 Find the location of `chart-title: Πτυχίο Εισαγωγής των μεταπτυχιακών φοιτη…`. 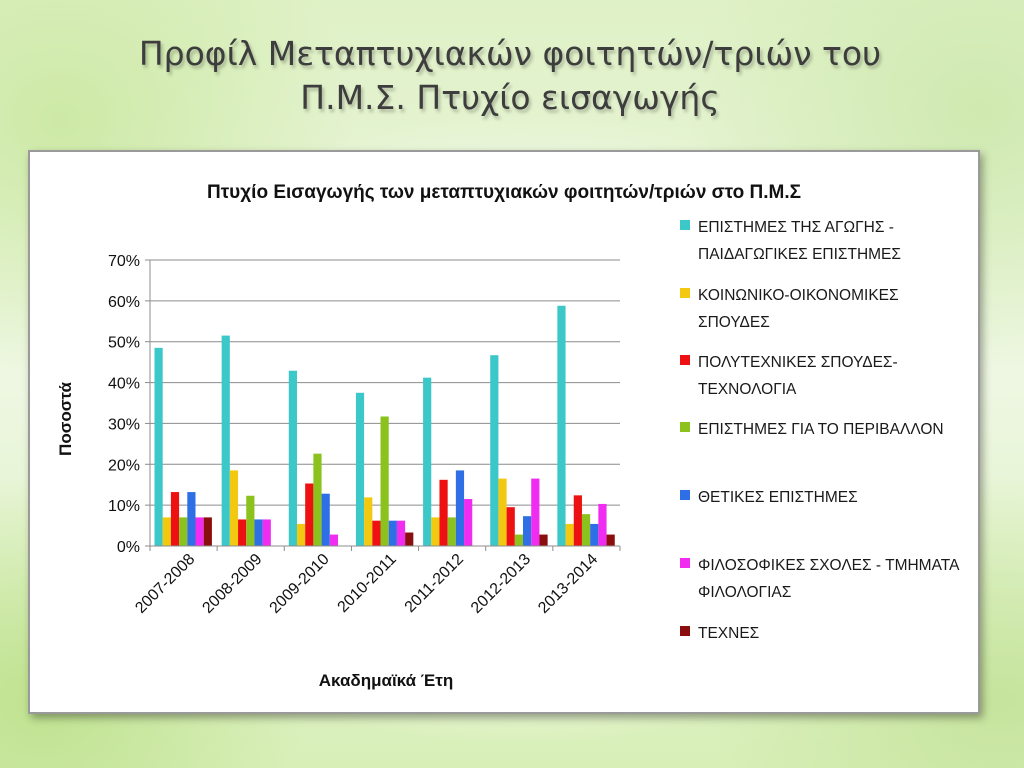

chart-title: Πτυχίο Εισαγωγής των μεταπτυχιακών φοιτη… is located at coordinates (504, 192).